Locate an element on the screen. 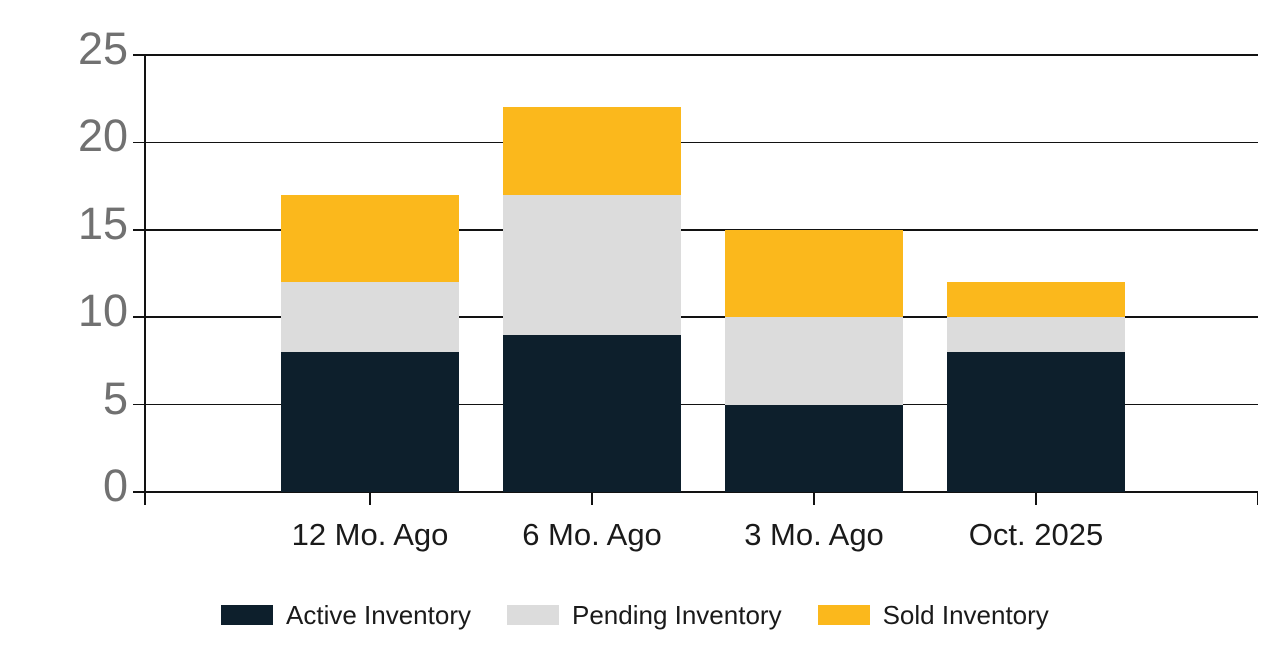 The image size is (1261, 663). bar-segment-sold-inventory-3-mo-ago is located at coordinates (814, 273).